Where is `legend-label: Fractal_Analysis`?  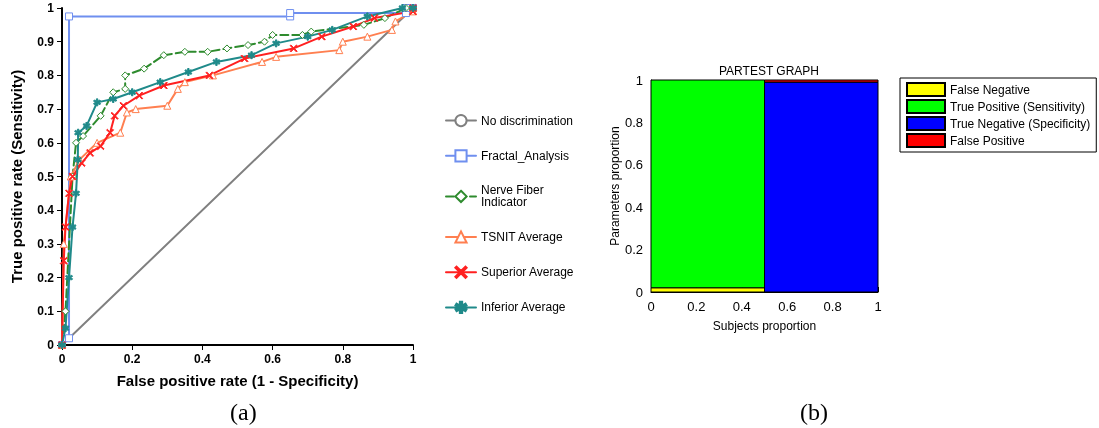
legend-label: Fractal_Analysis is located at coordinates (525, 155).